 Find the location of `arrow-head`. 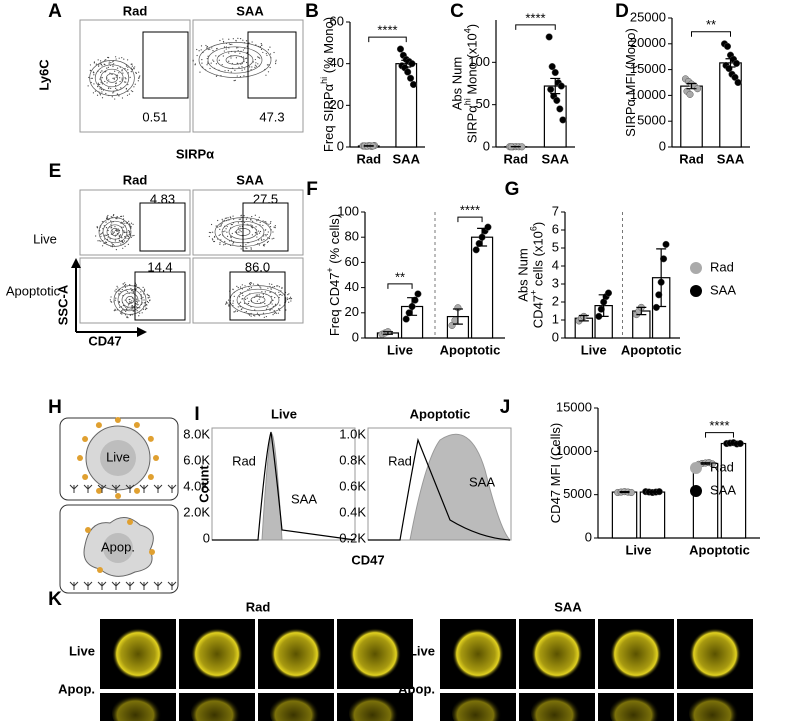

arrow-head is located at coordinates (142, 332).